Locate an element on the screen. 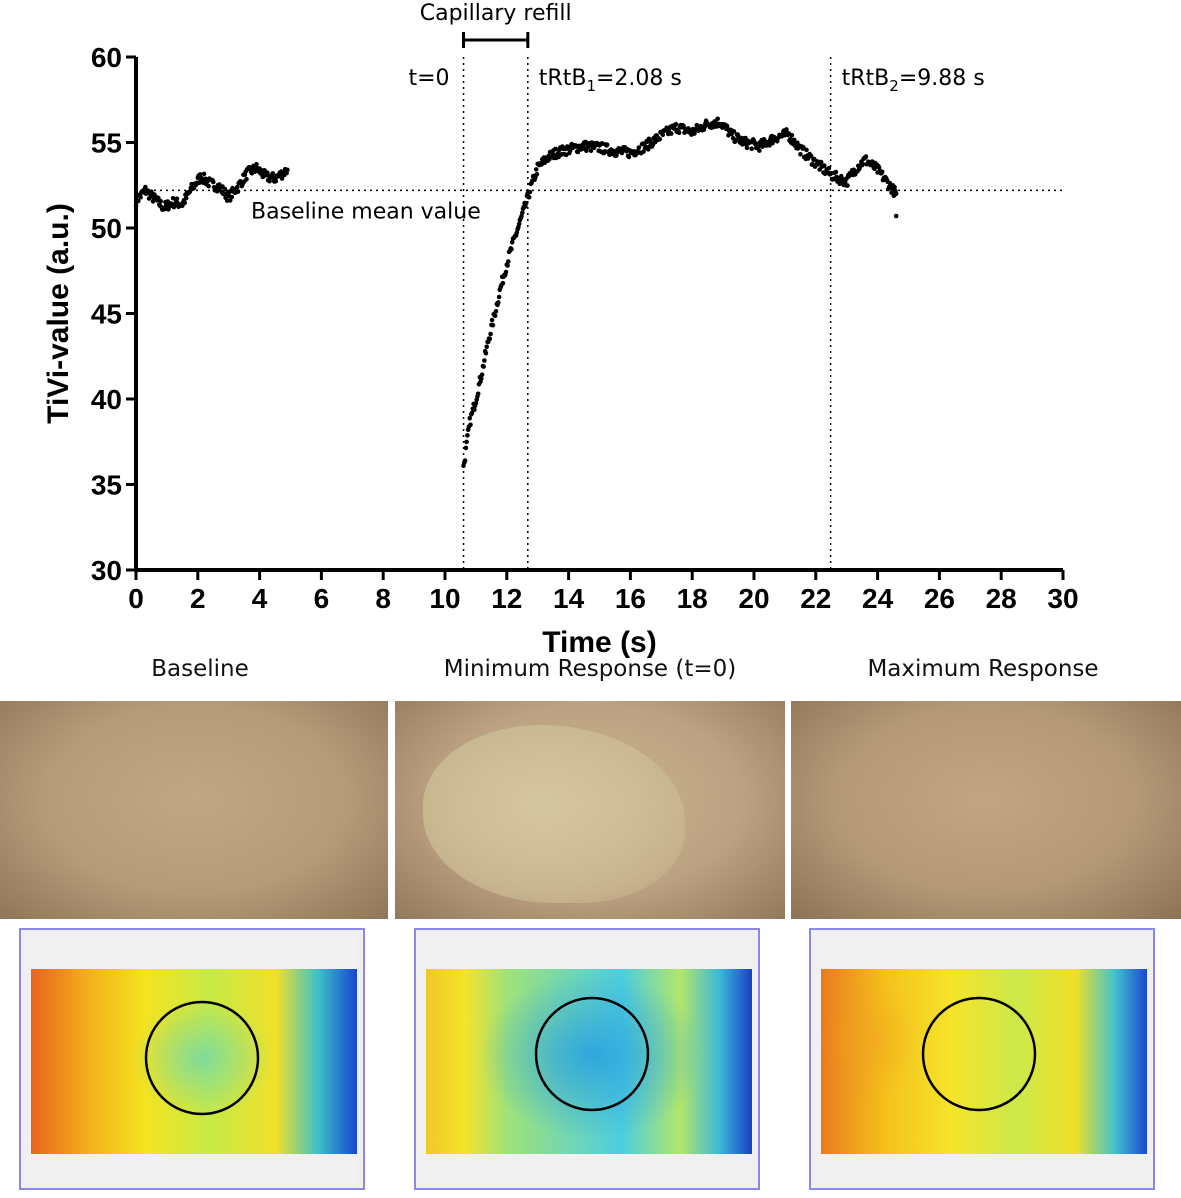  heatmap-baseline is located at coordinates (192, 1059).